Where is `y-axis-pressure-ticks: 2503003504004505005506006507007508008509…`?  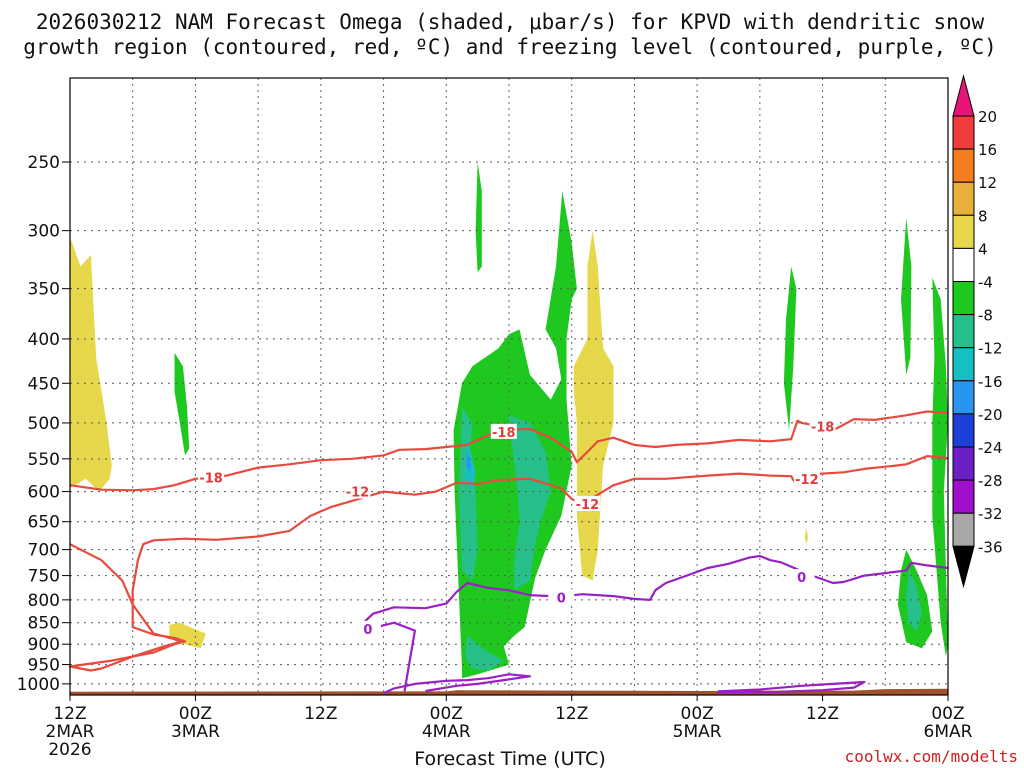
y-axis-pressure-ticks: 2503003504004505005506006507007508008509… is located at coordinates (43, 424).